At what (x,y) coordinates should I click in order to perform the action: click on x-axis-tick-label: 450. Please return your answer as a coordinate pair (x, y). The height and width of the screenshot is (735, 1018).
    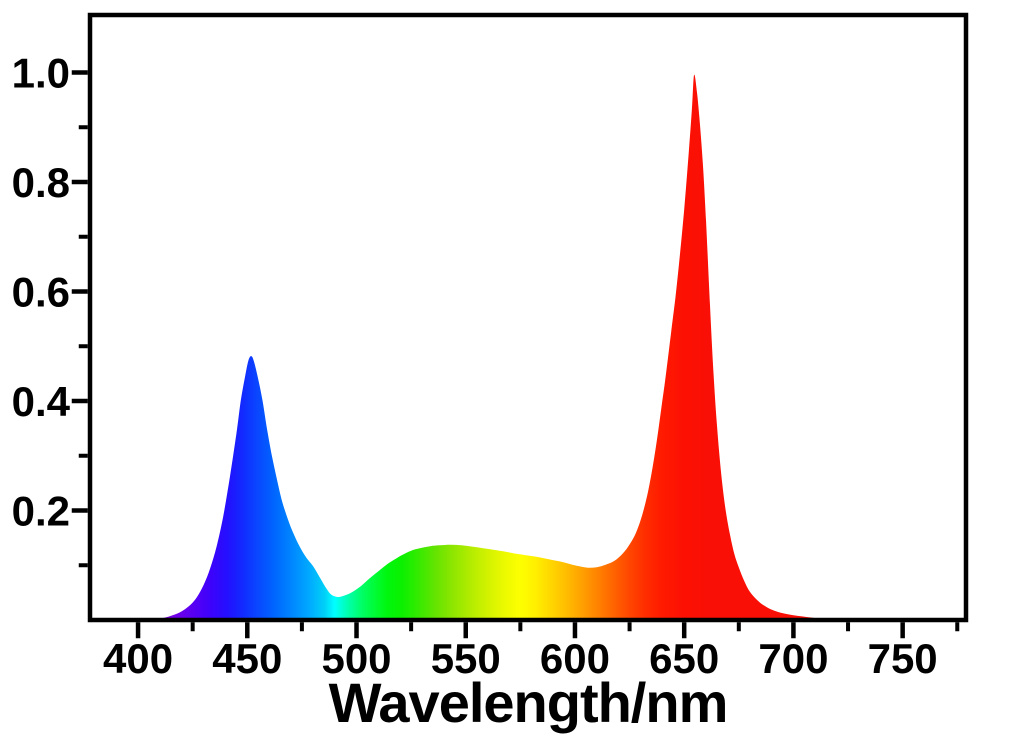
    Looking at the image, I should click on (247, 658).